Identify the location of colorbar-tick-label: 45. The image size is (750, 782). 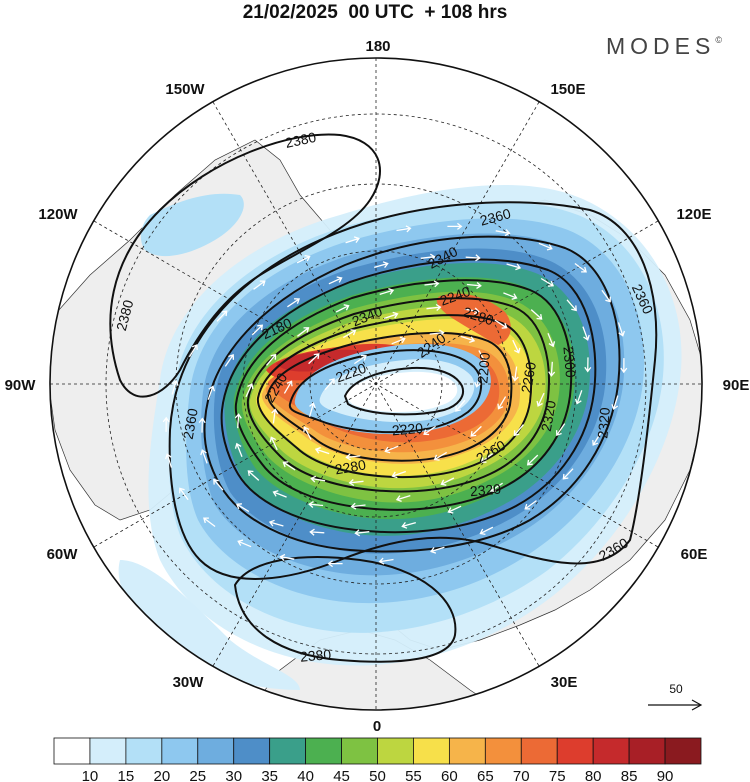
(341, 775).